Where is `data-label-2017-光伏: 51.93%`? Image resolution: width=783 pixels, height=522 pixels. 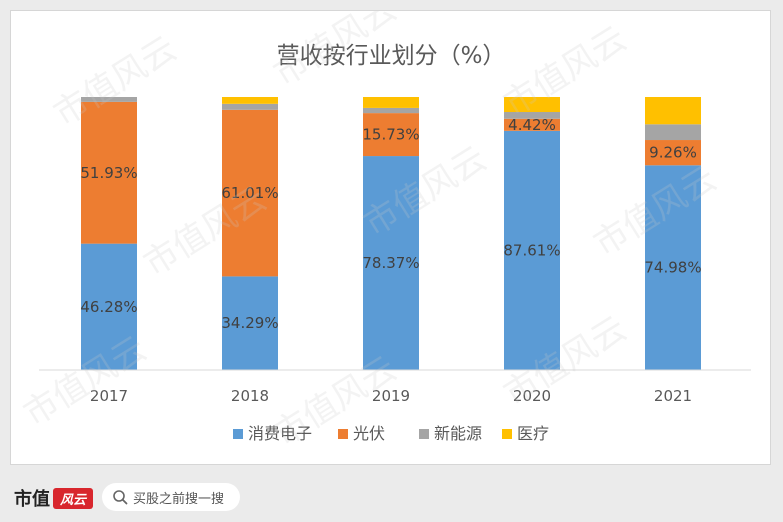 data-label-2017-光伏: 51.93% is located at coordinates (108, 173).